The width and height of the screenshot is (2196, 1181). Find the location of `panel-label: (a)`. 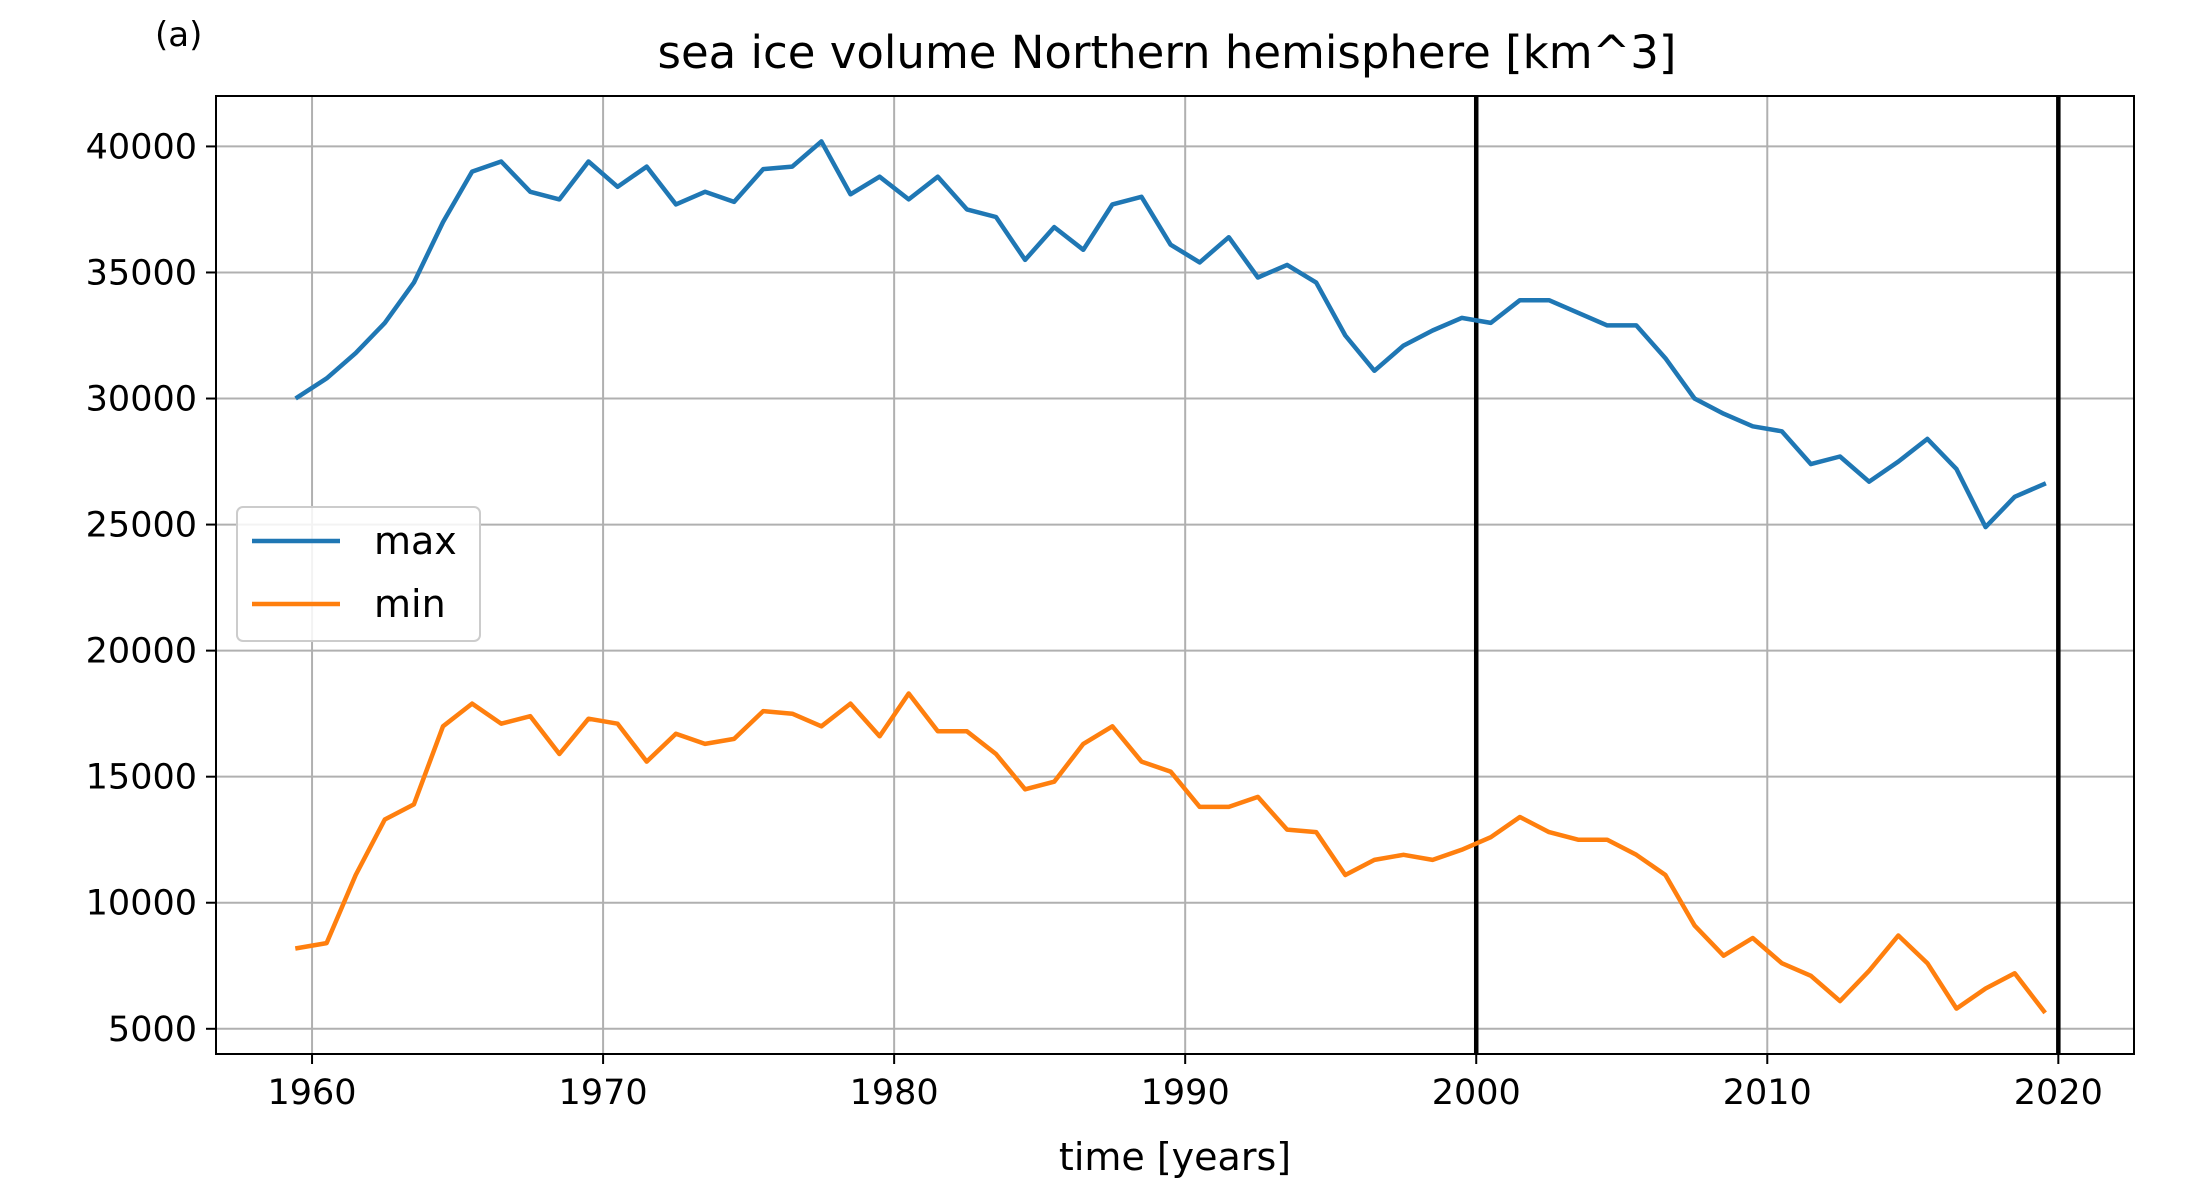

panel-label: (a) is located at coordinates (178, 35).